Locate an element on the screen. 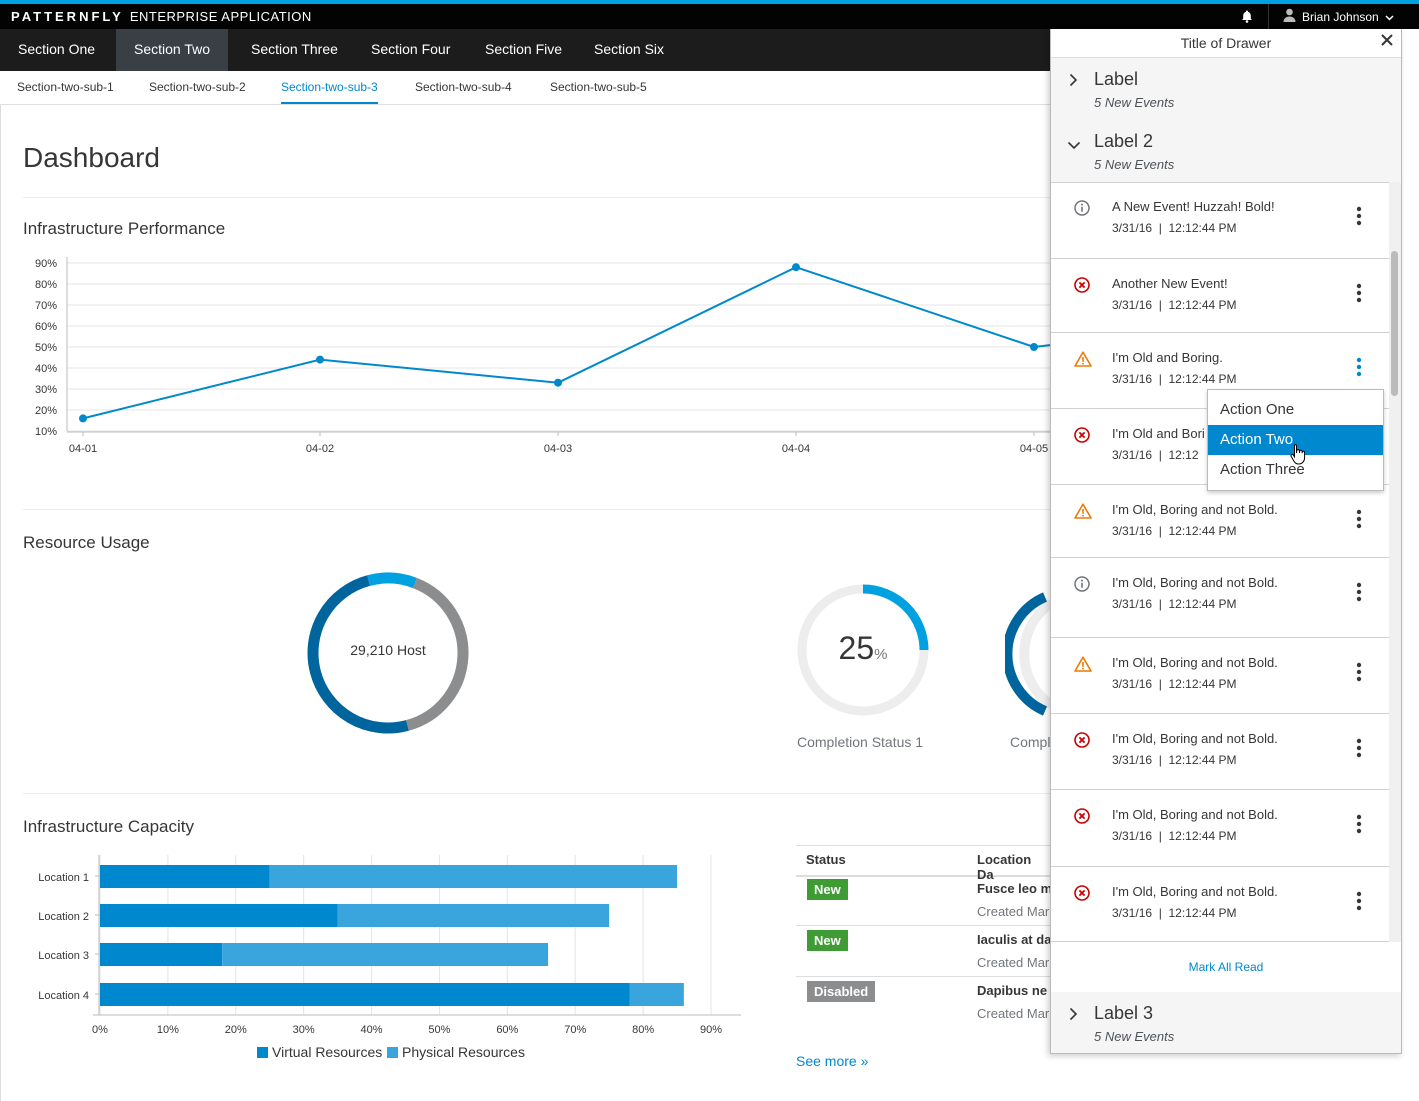  y-tick-label: 40% is located at coordinates (46, 369).